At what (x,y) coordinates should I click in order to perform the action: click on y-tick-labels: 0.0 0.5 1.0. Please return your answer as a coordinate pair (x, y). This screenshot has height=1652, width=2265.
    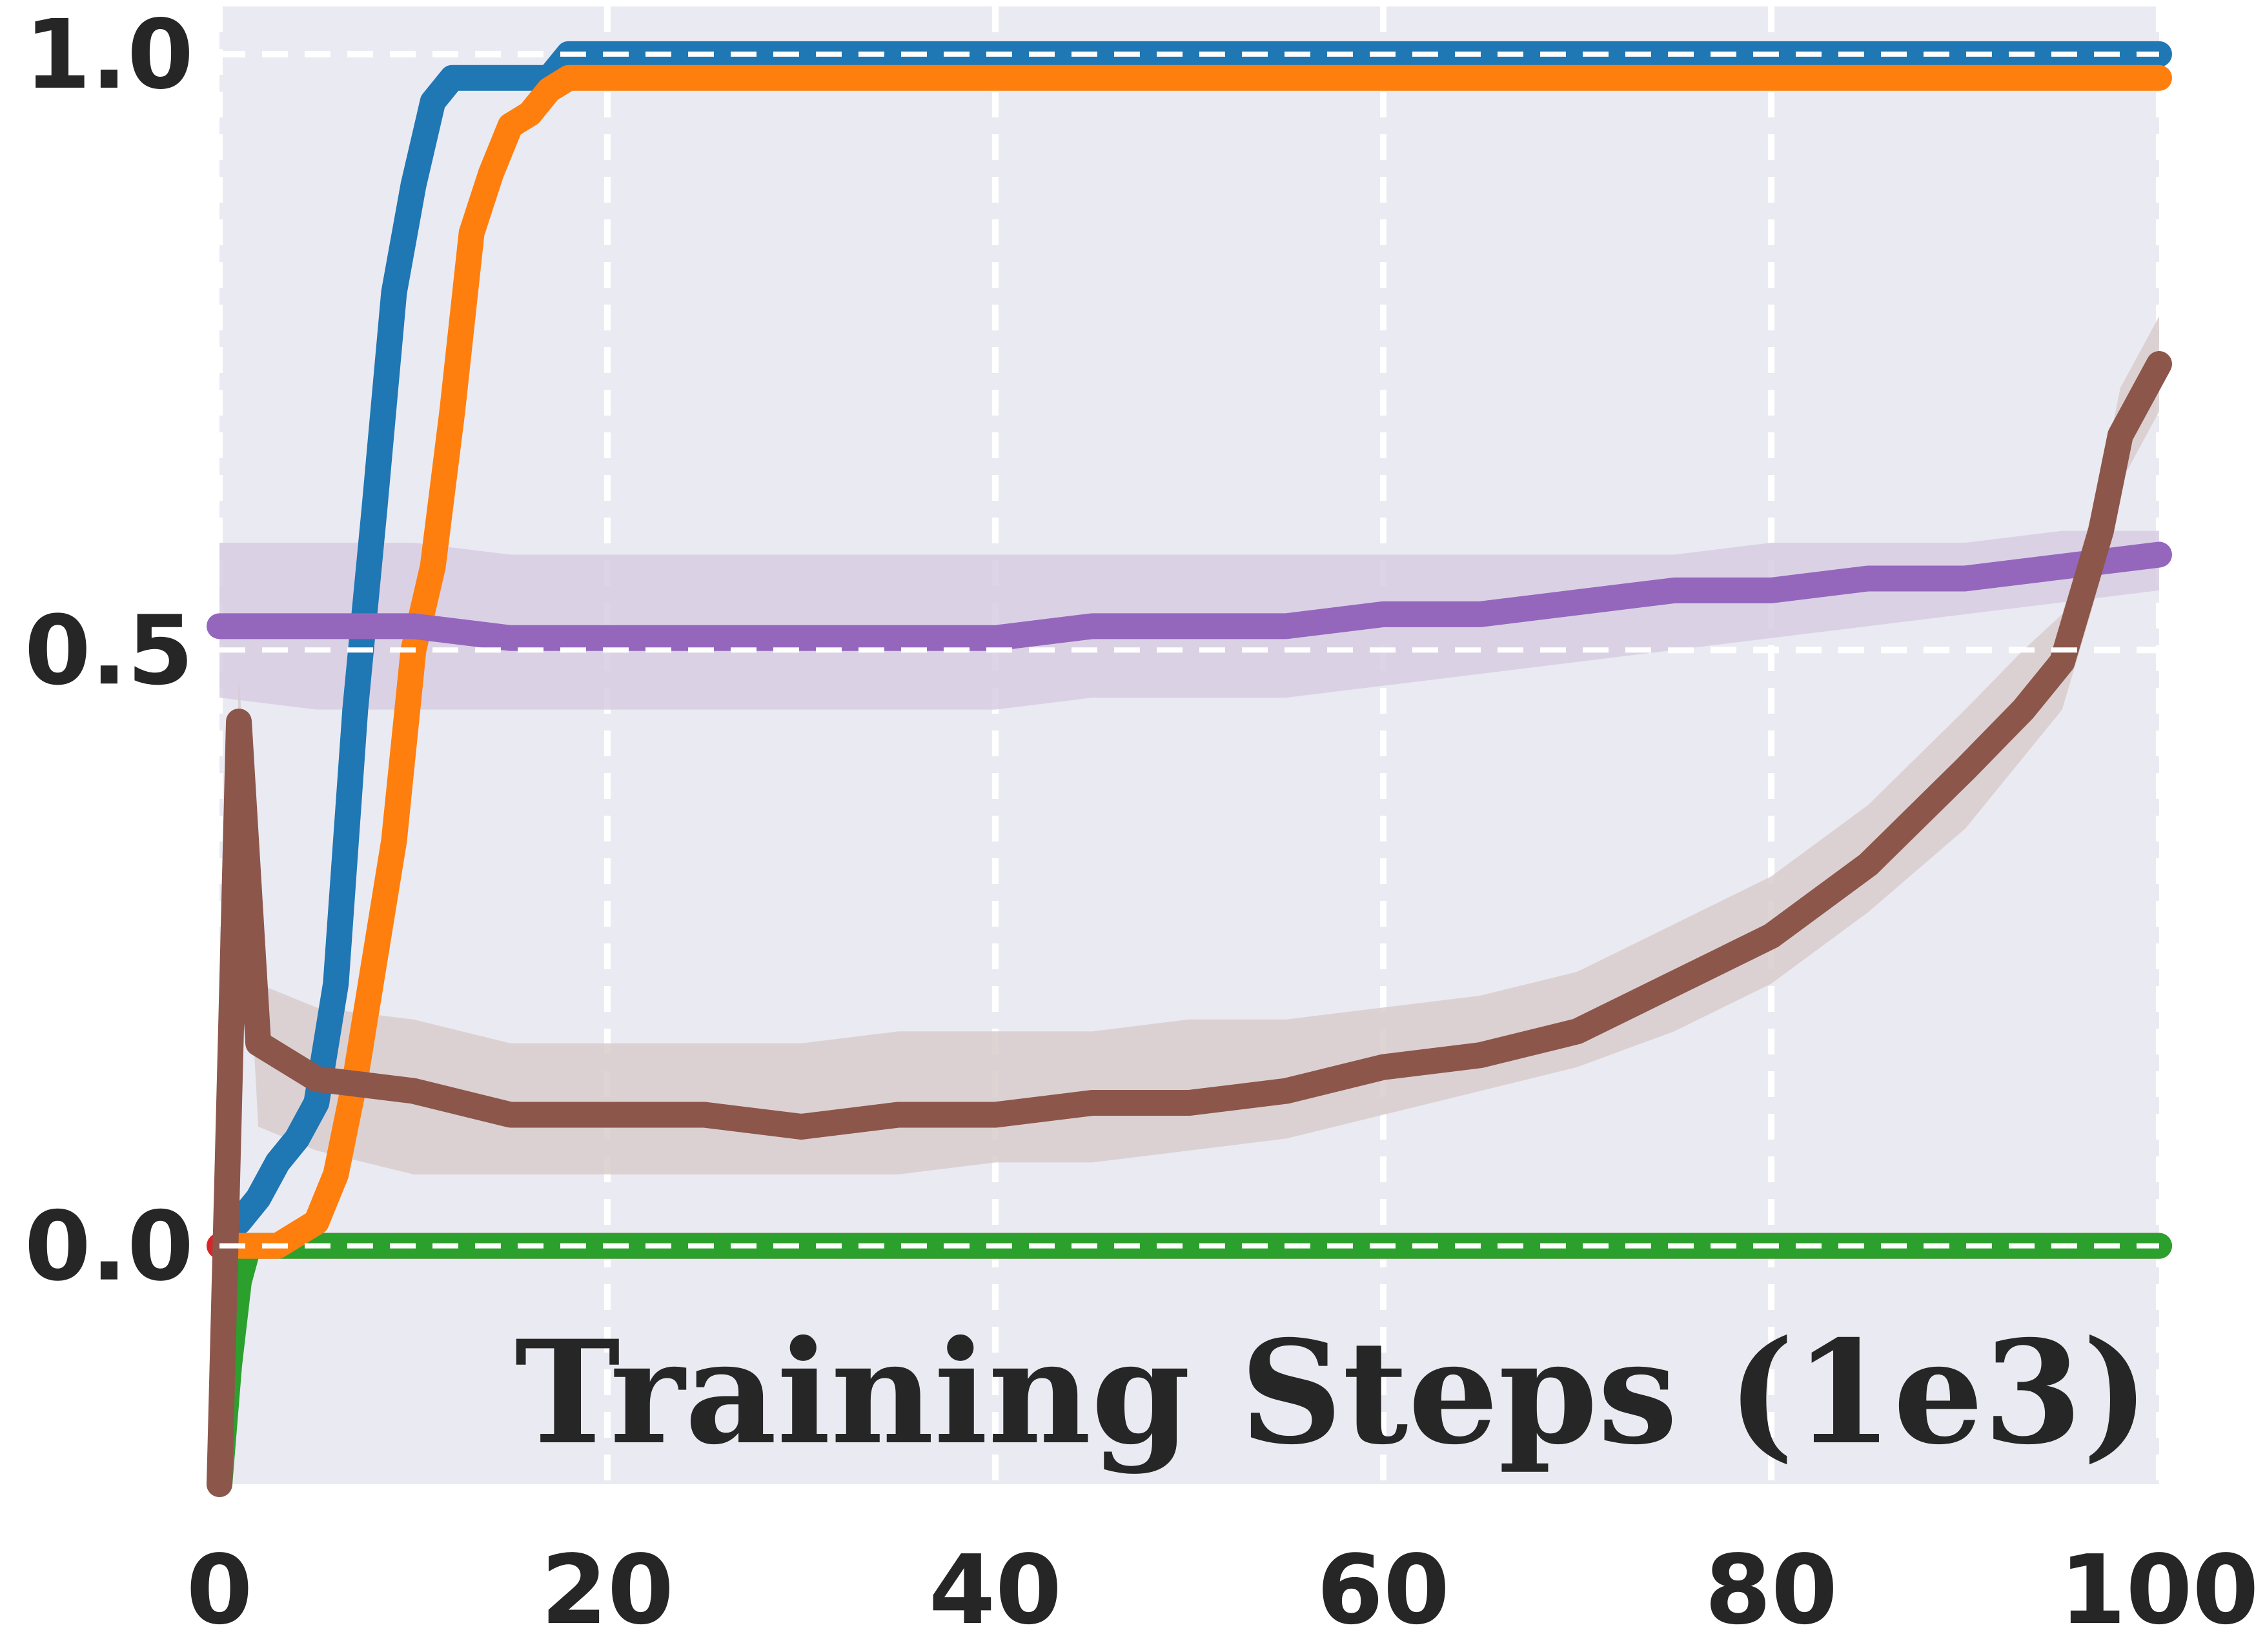
    Looking at the image, I should click on (110, 651).